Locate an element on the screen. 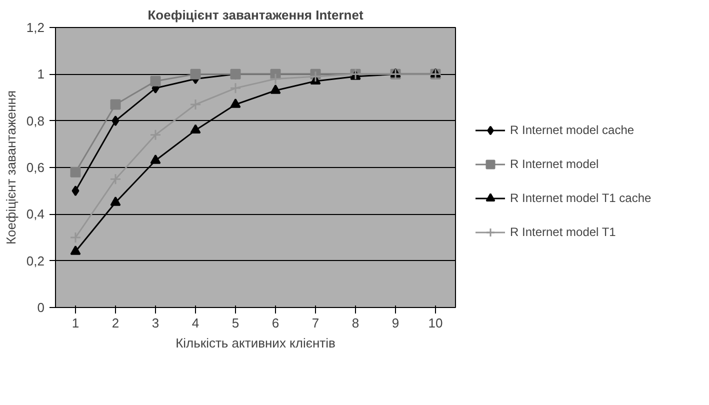  x-tick-label: 8 is located at coordinates (356, 323).